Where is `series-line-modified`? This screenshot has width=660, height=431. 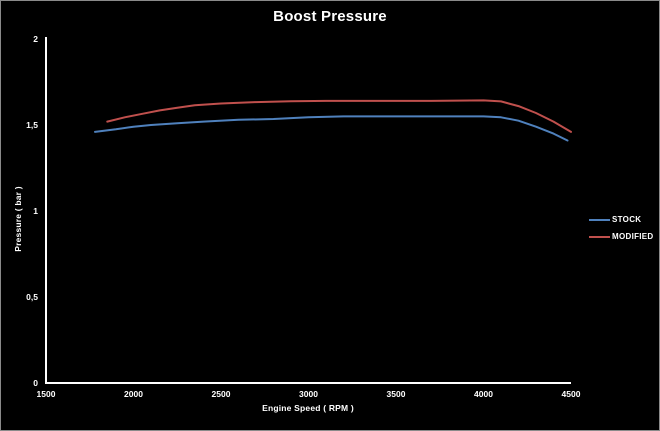 series-line-modified is located at coordinates (339, 116).